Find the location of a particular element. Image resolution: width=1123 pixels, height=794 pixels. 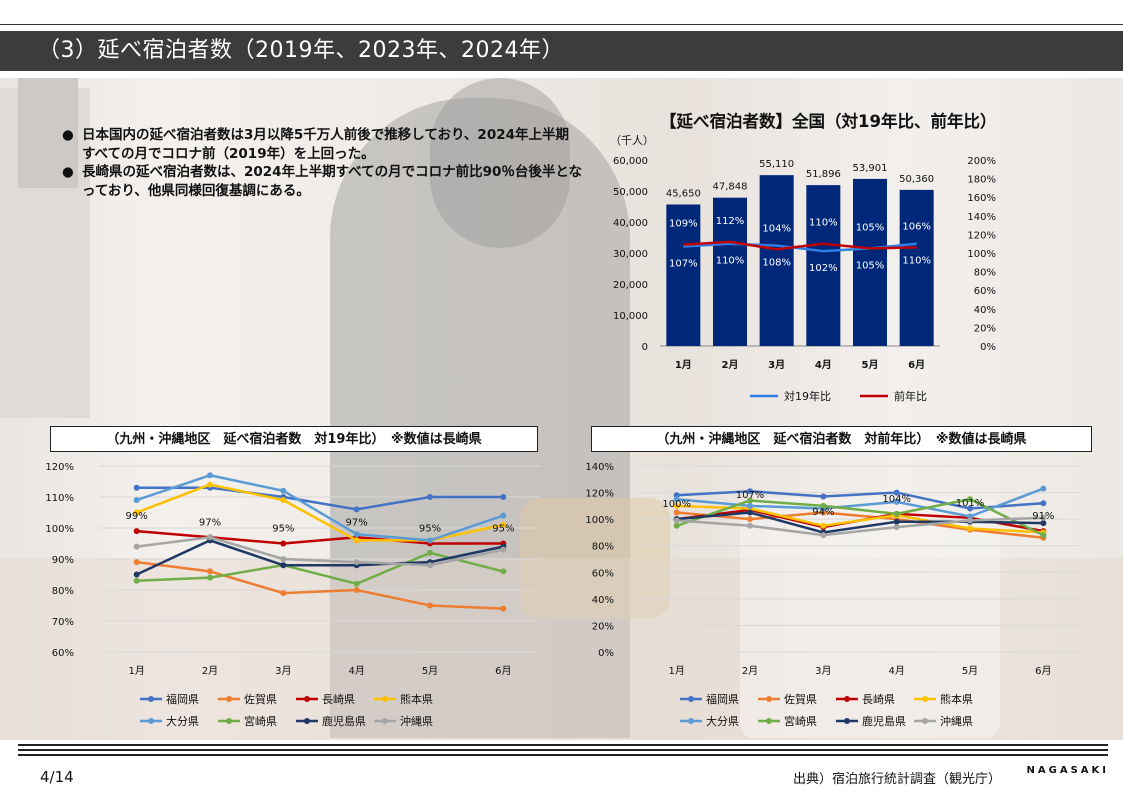

y-tick-label: 10,000 is located at coordinates (630, 316).